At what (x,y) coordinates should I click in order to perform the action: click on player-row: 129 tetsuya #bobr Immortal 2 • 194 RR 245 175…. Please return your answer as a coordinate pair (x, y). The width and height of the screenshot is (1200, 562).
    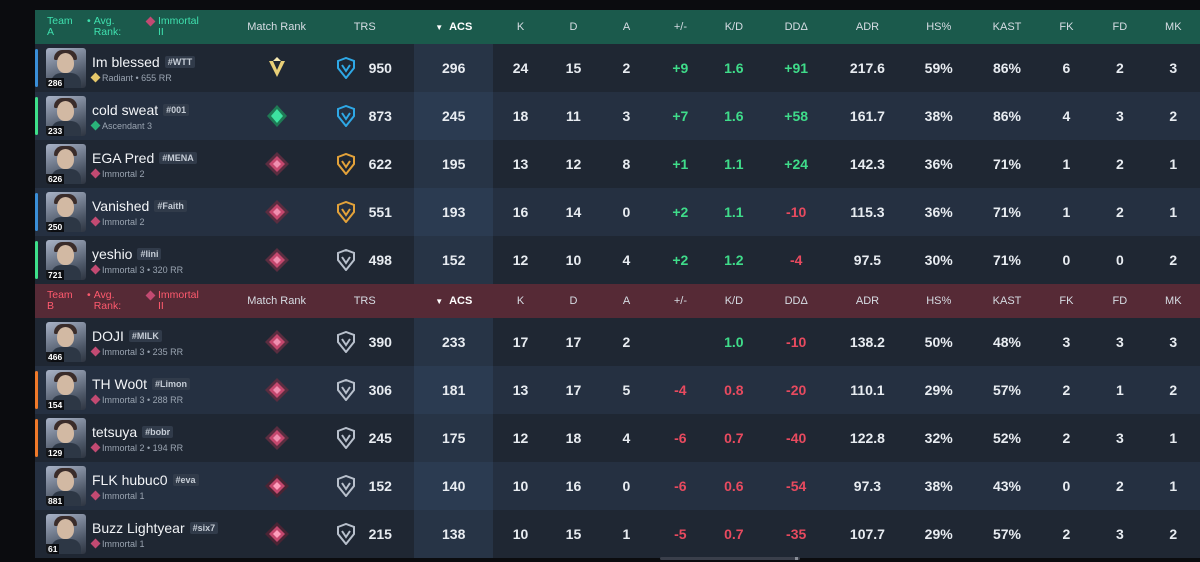
    Looking at the image, I should click on (617, 438).